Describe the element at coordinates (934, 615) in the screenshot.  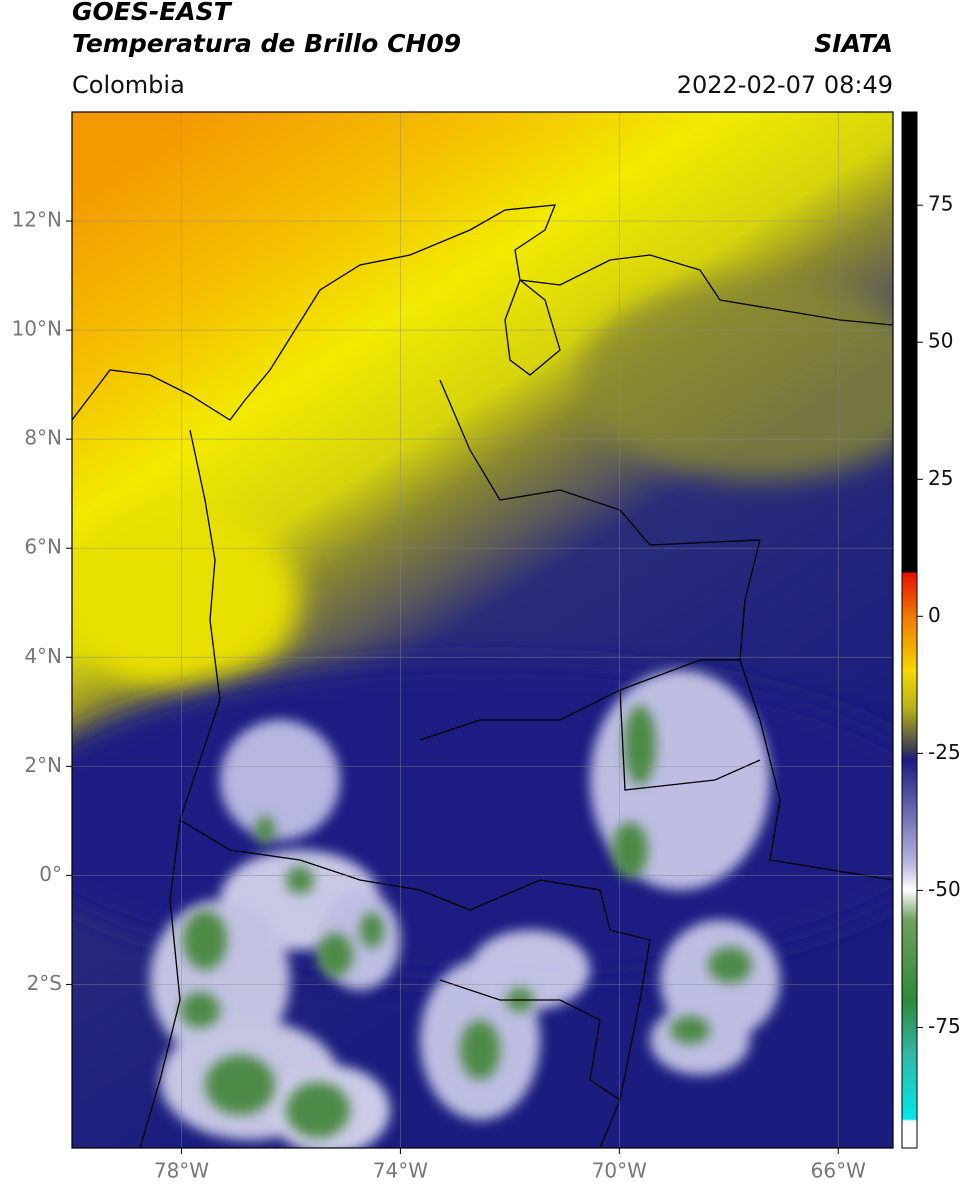
I see `colorbar-tick-label: 0` at that location.